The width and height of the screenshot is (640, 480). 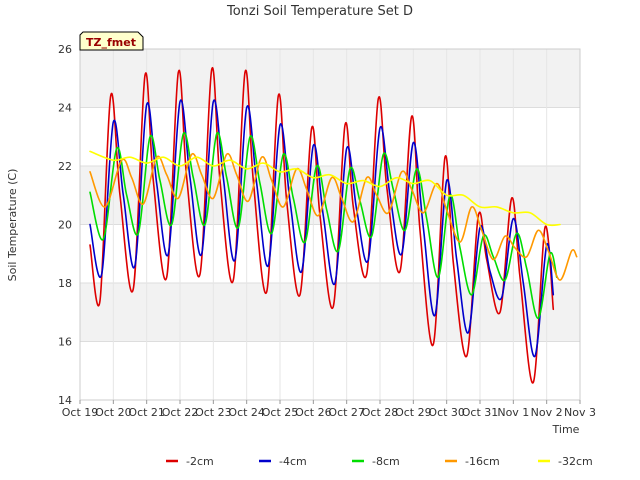 What do you see at coordinates (319, 11) in the screenshot?
I see `chart-title: Tonzi Soil Temperature Set D` at bounding box center [319, 11].